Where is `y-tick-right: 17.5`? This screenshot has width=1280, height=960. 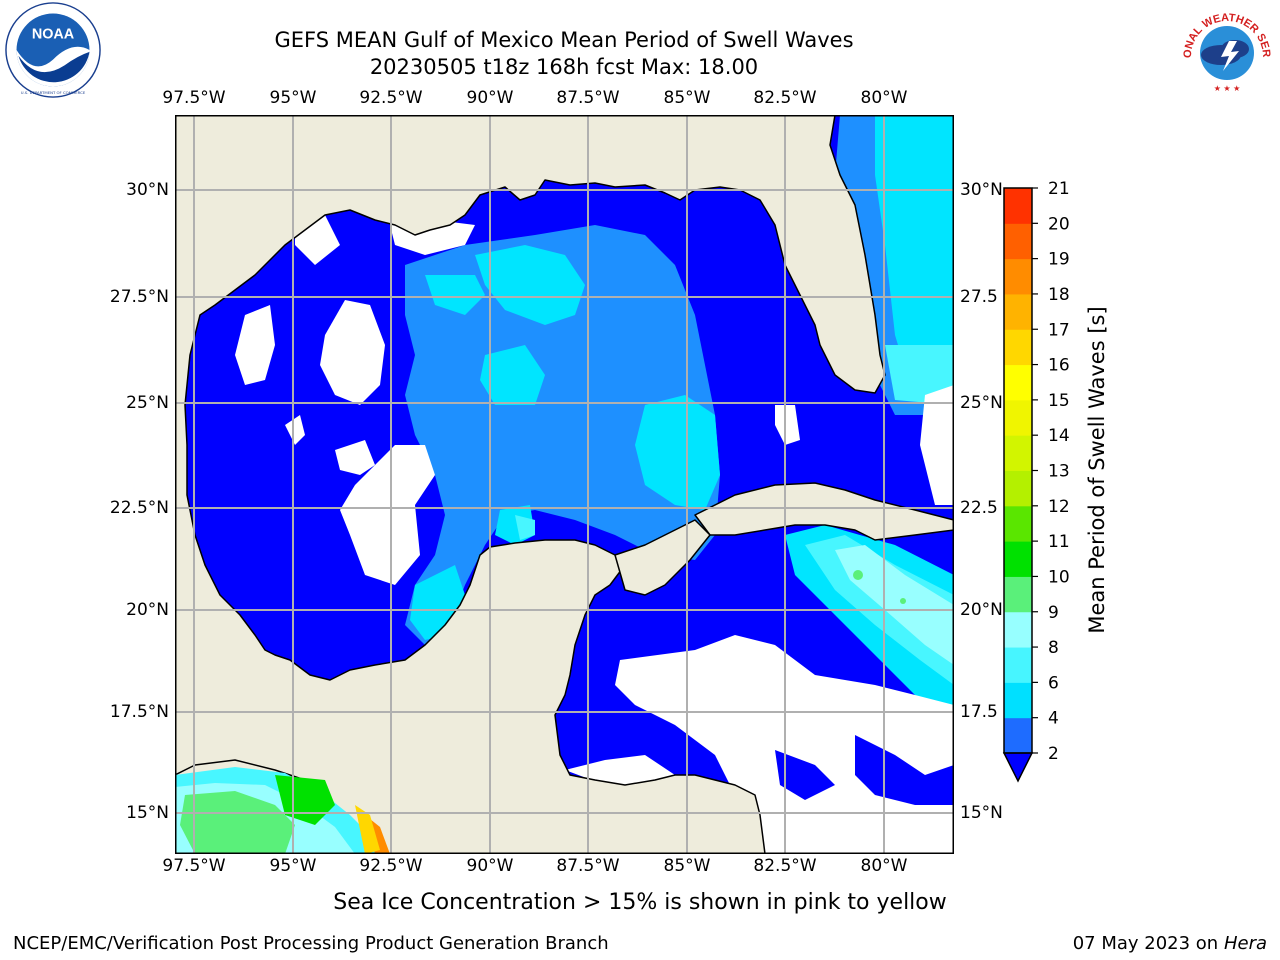 y-tick-right: 17.5 is located at coordinates (979, 712).